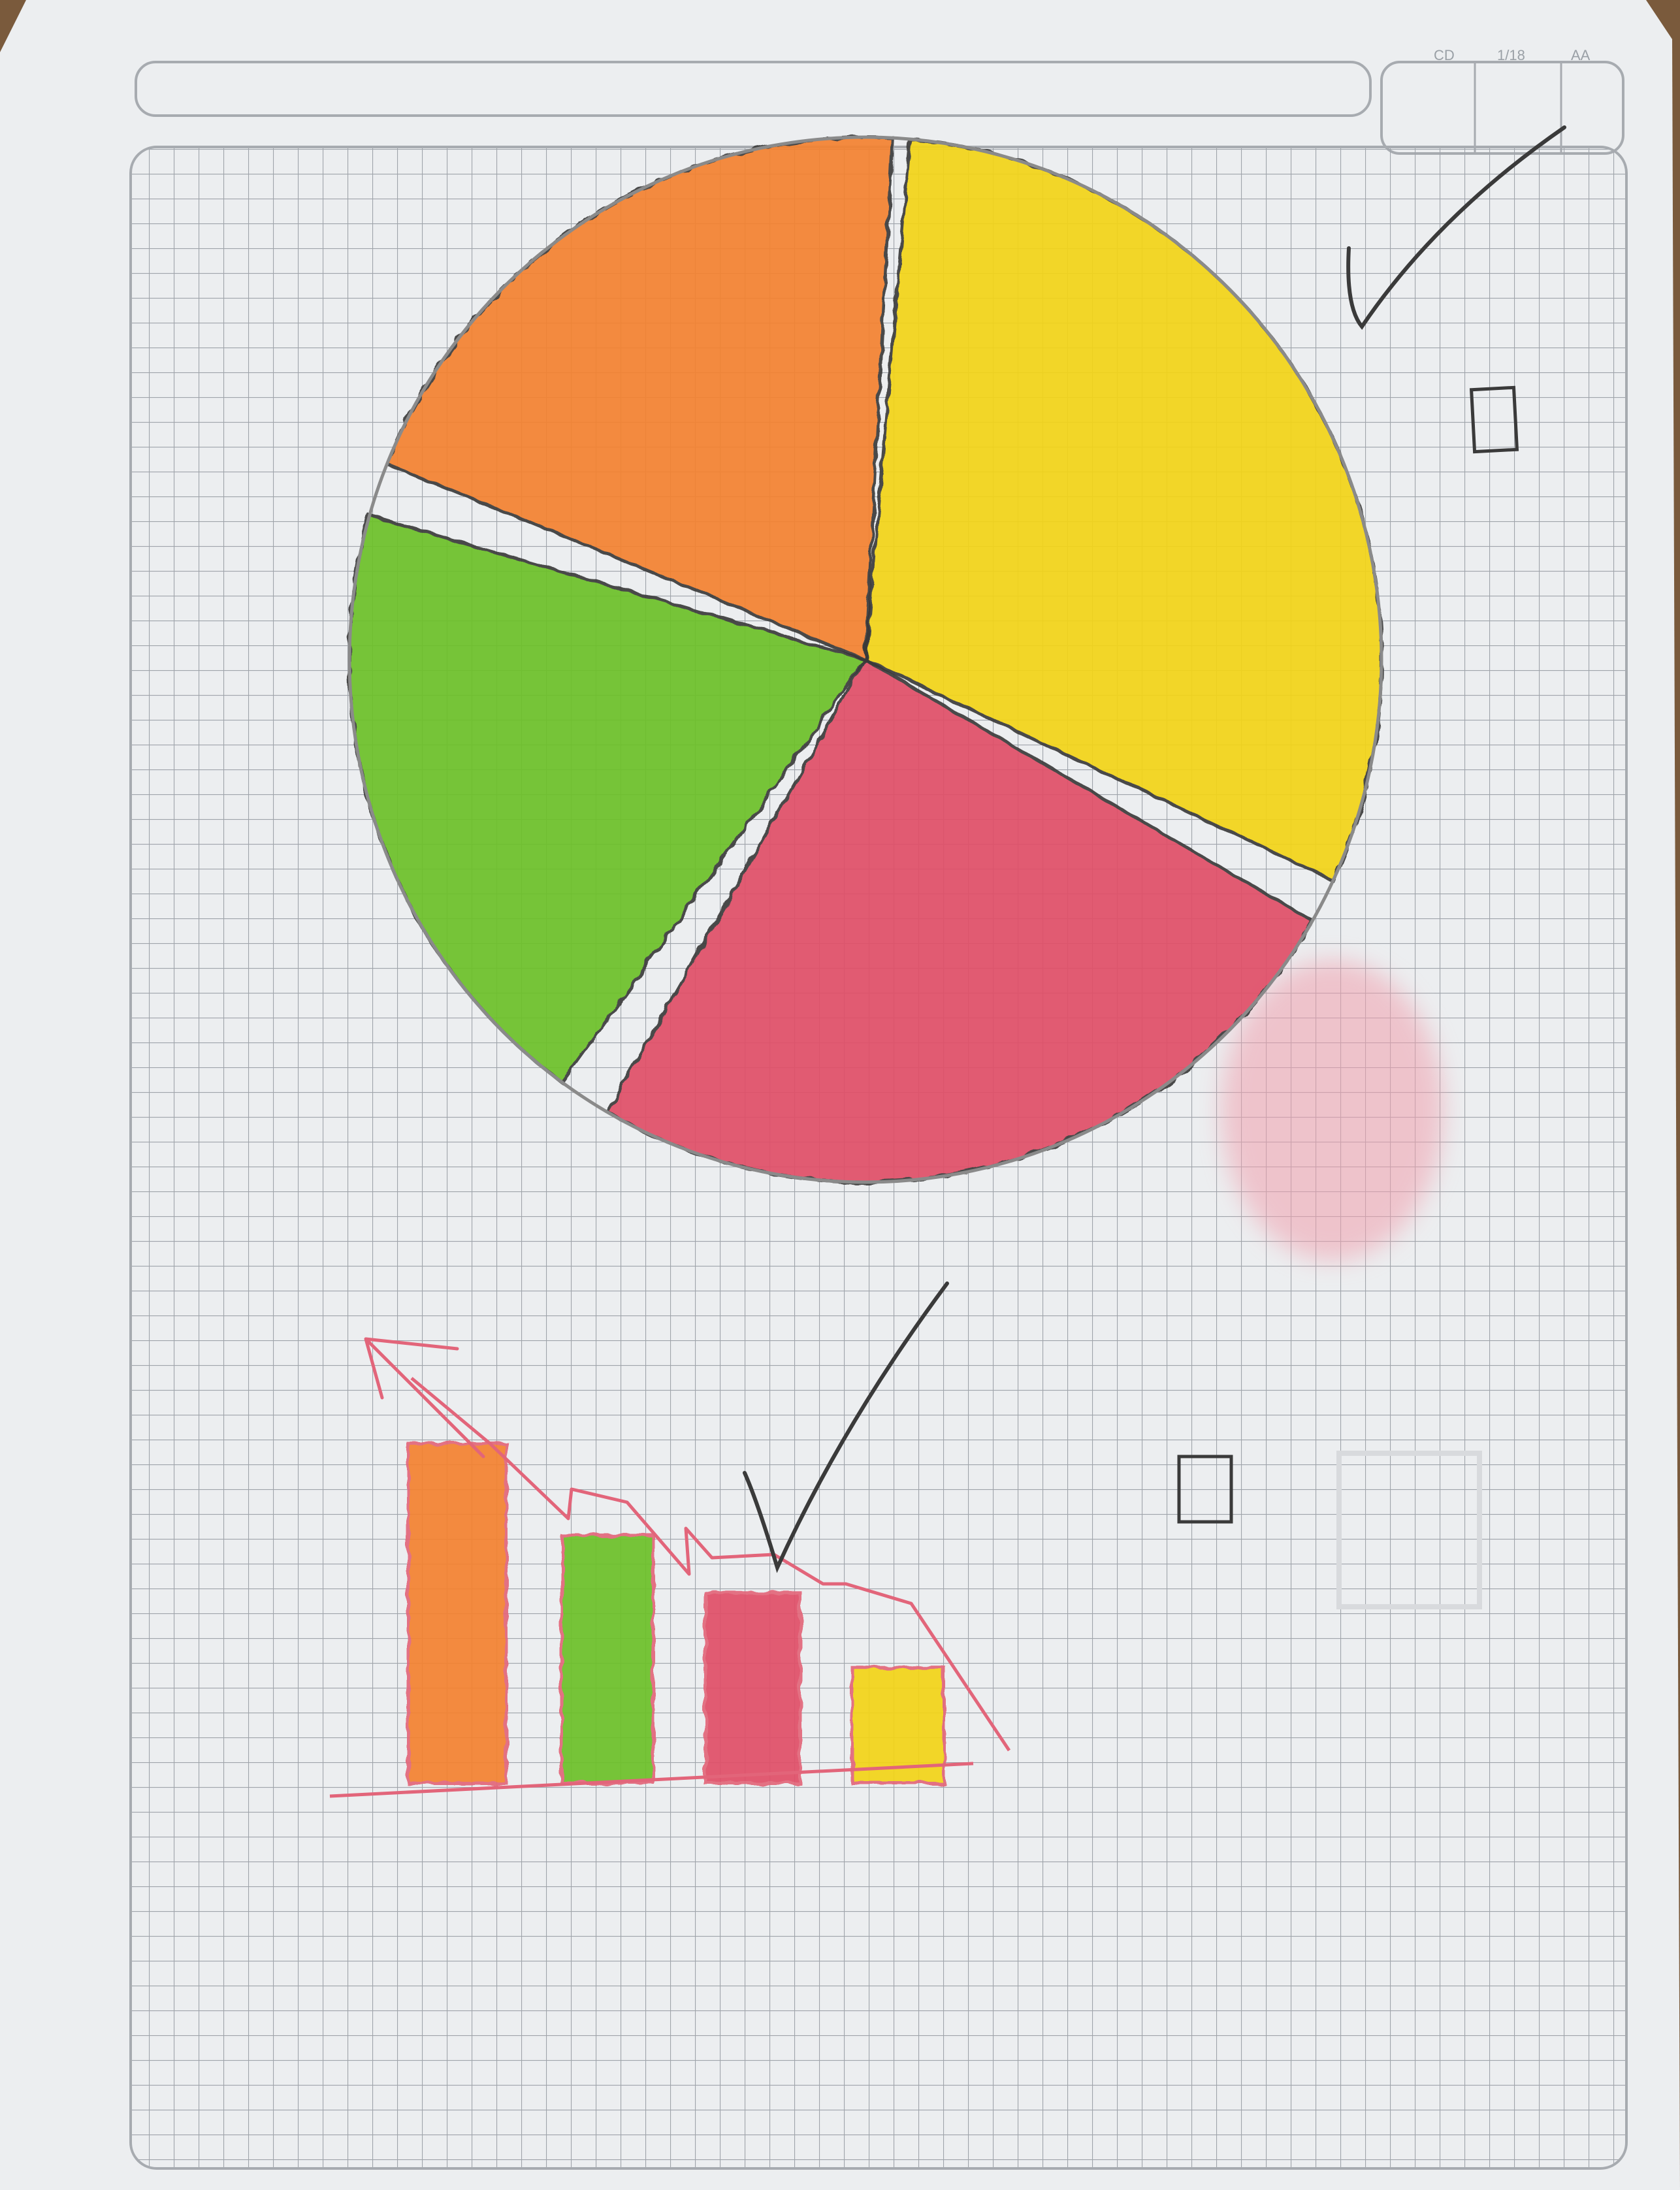  What do you see at coordinates (651, 1780) in the screenshot?
I see `bar-baseline` at bounding box center [651, 1780].